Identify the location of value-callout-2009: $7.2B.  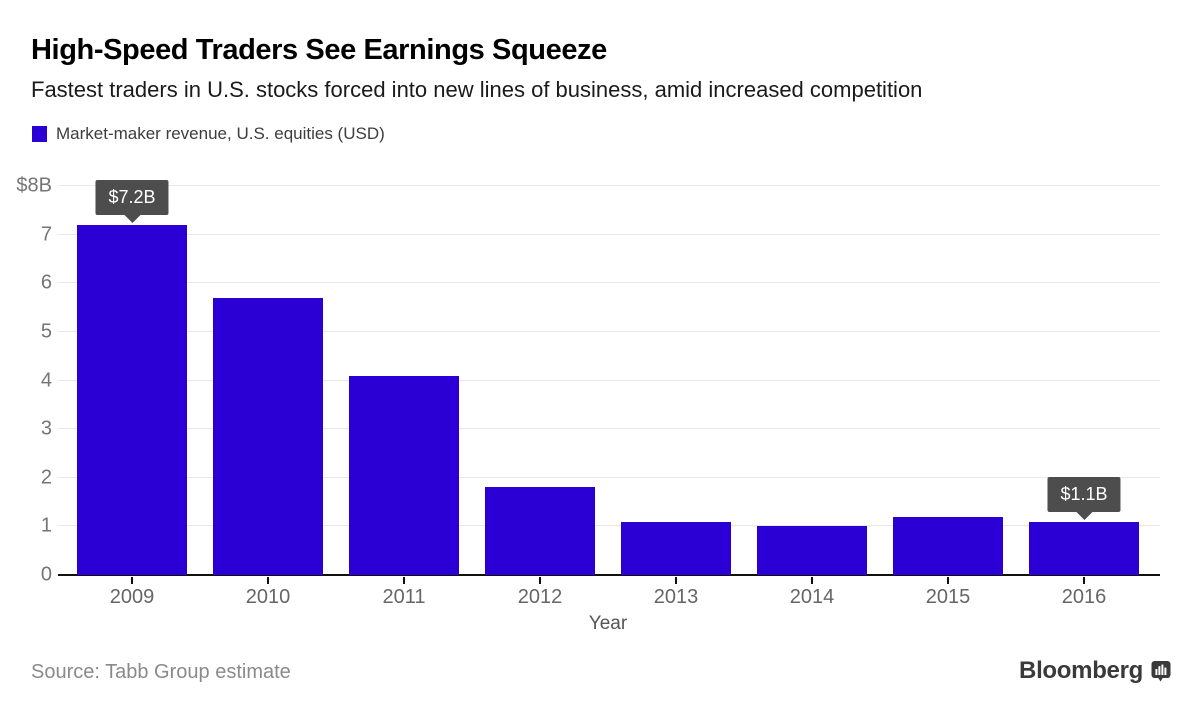
(132, 197).